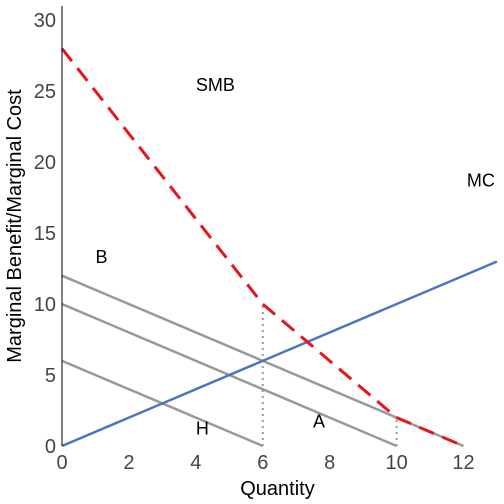 The height and width of the screenshot is (504, 504). Describe the element at coordinates (128, 463) in the screenshot. I see `x-tick-label-2: 2` at that location.